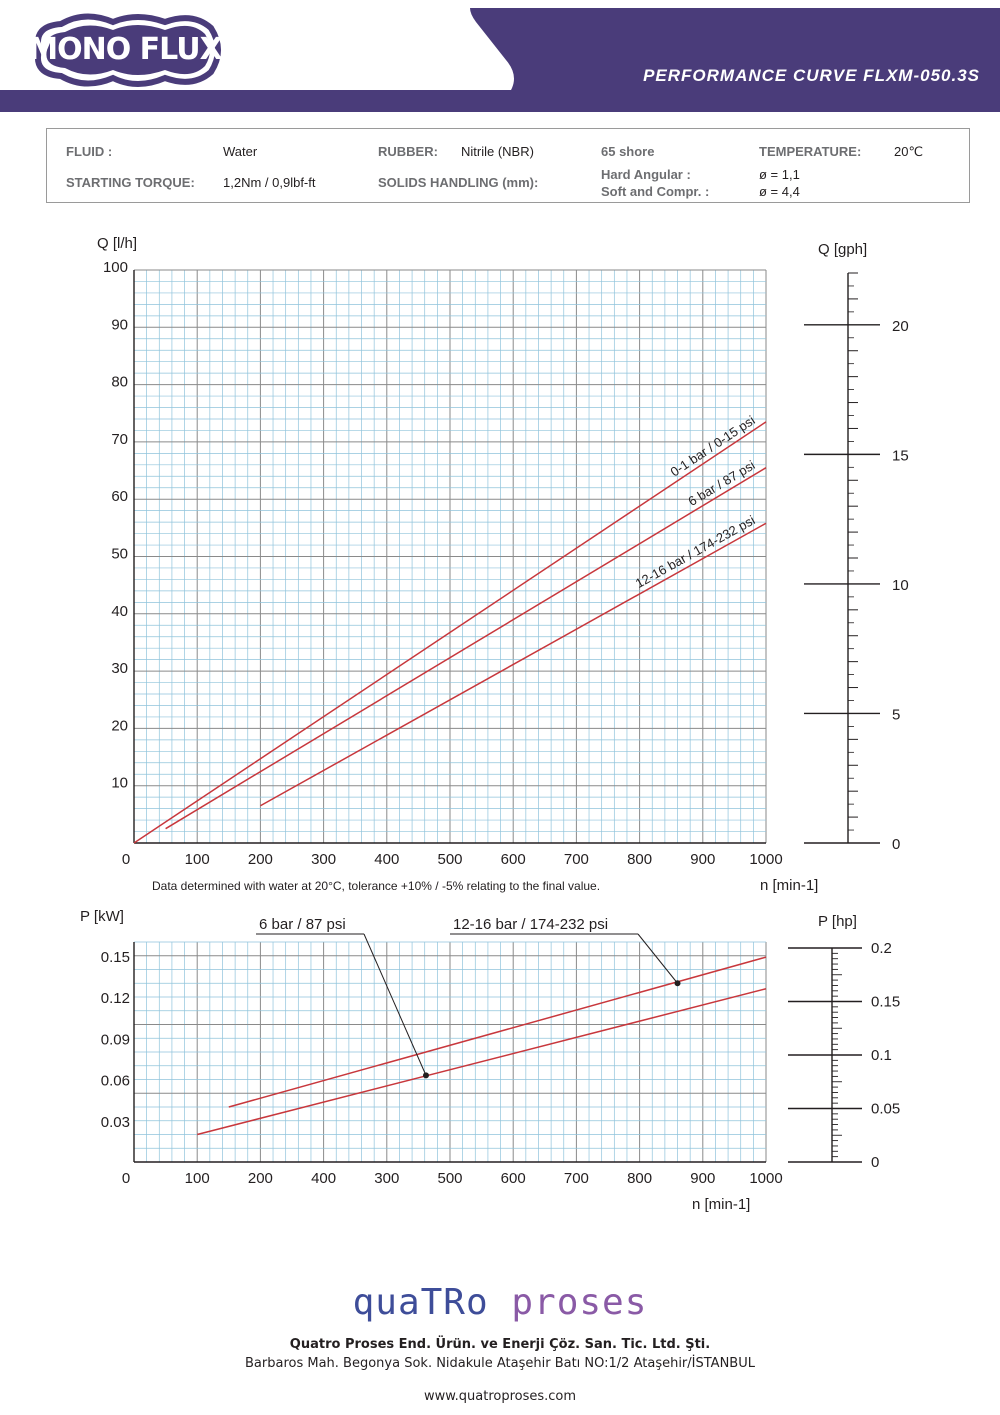 The height and width of the screenshot is (1415, 1000). Describe the element at coordinates (721, 1204) in the screenshot. I see `power-x-axis-label: n [min-1]` at that location.